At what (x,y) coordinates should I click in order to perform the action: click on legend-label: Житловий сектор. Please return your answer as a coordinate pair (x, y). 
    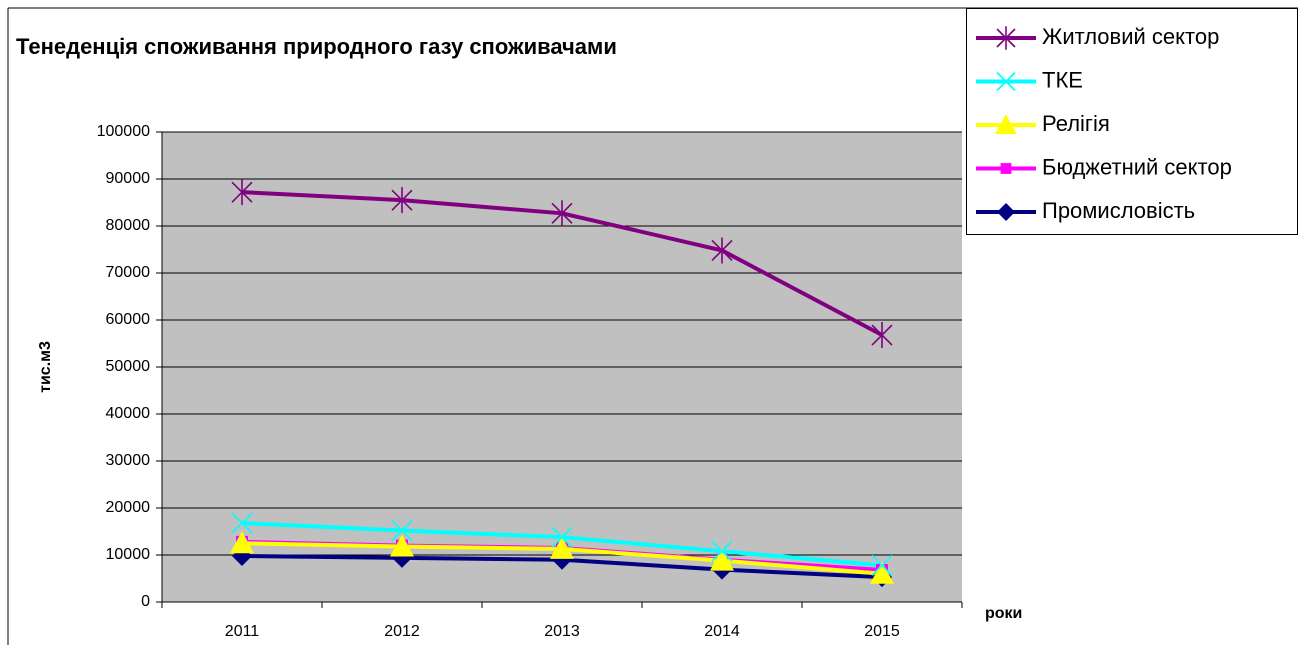
    Looking at the image, I should click on (1130, 36).